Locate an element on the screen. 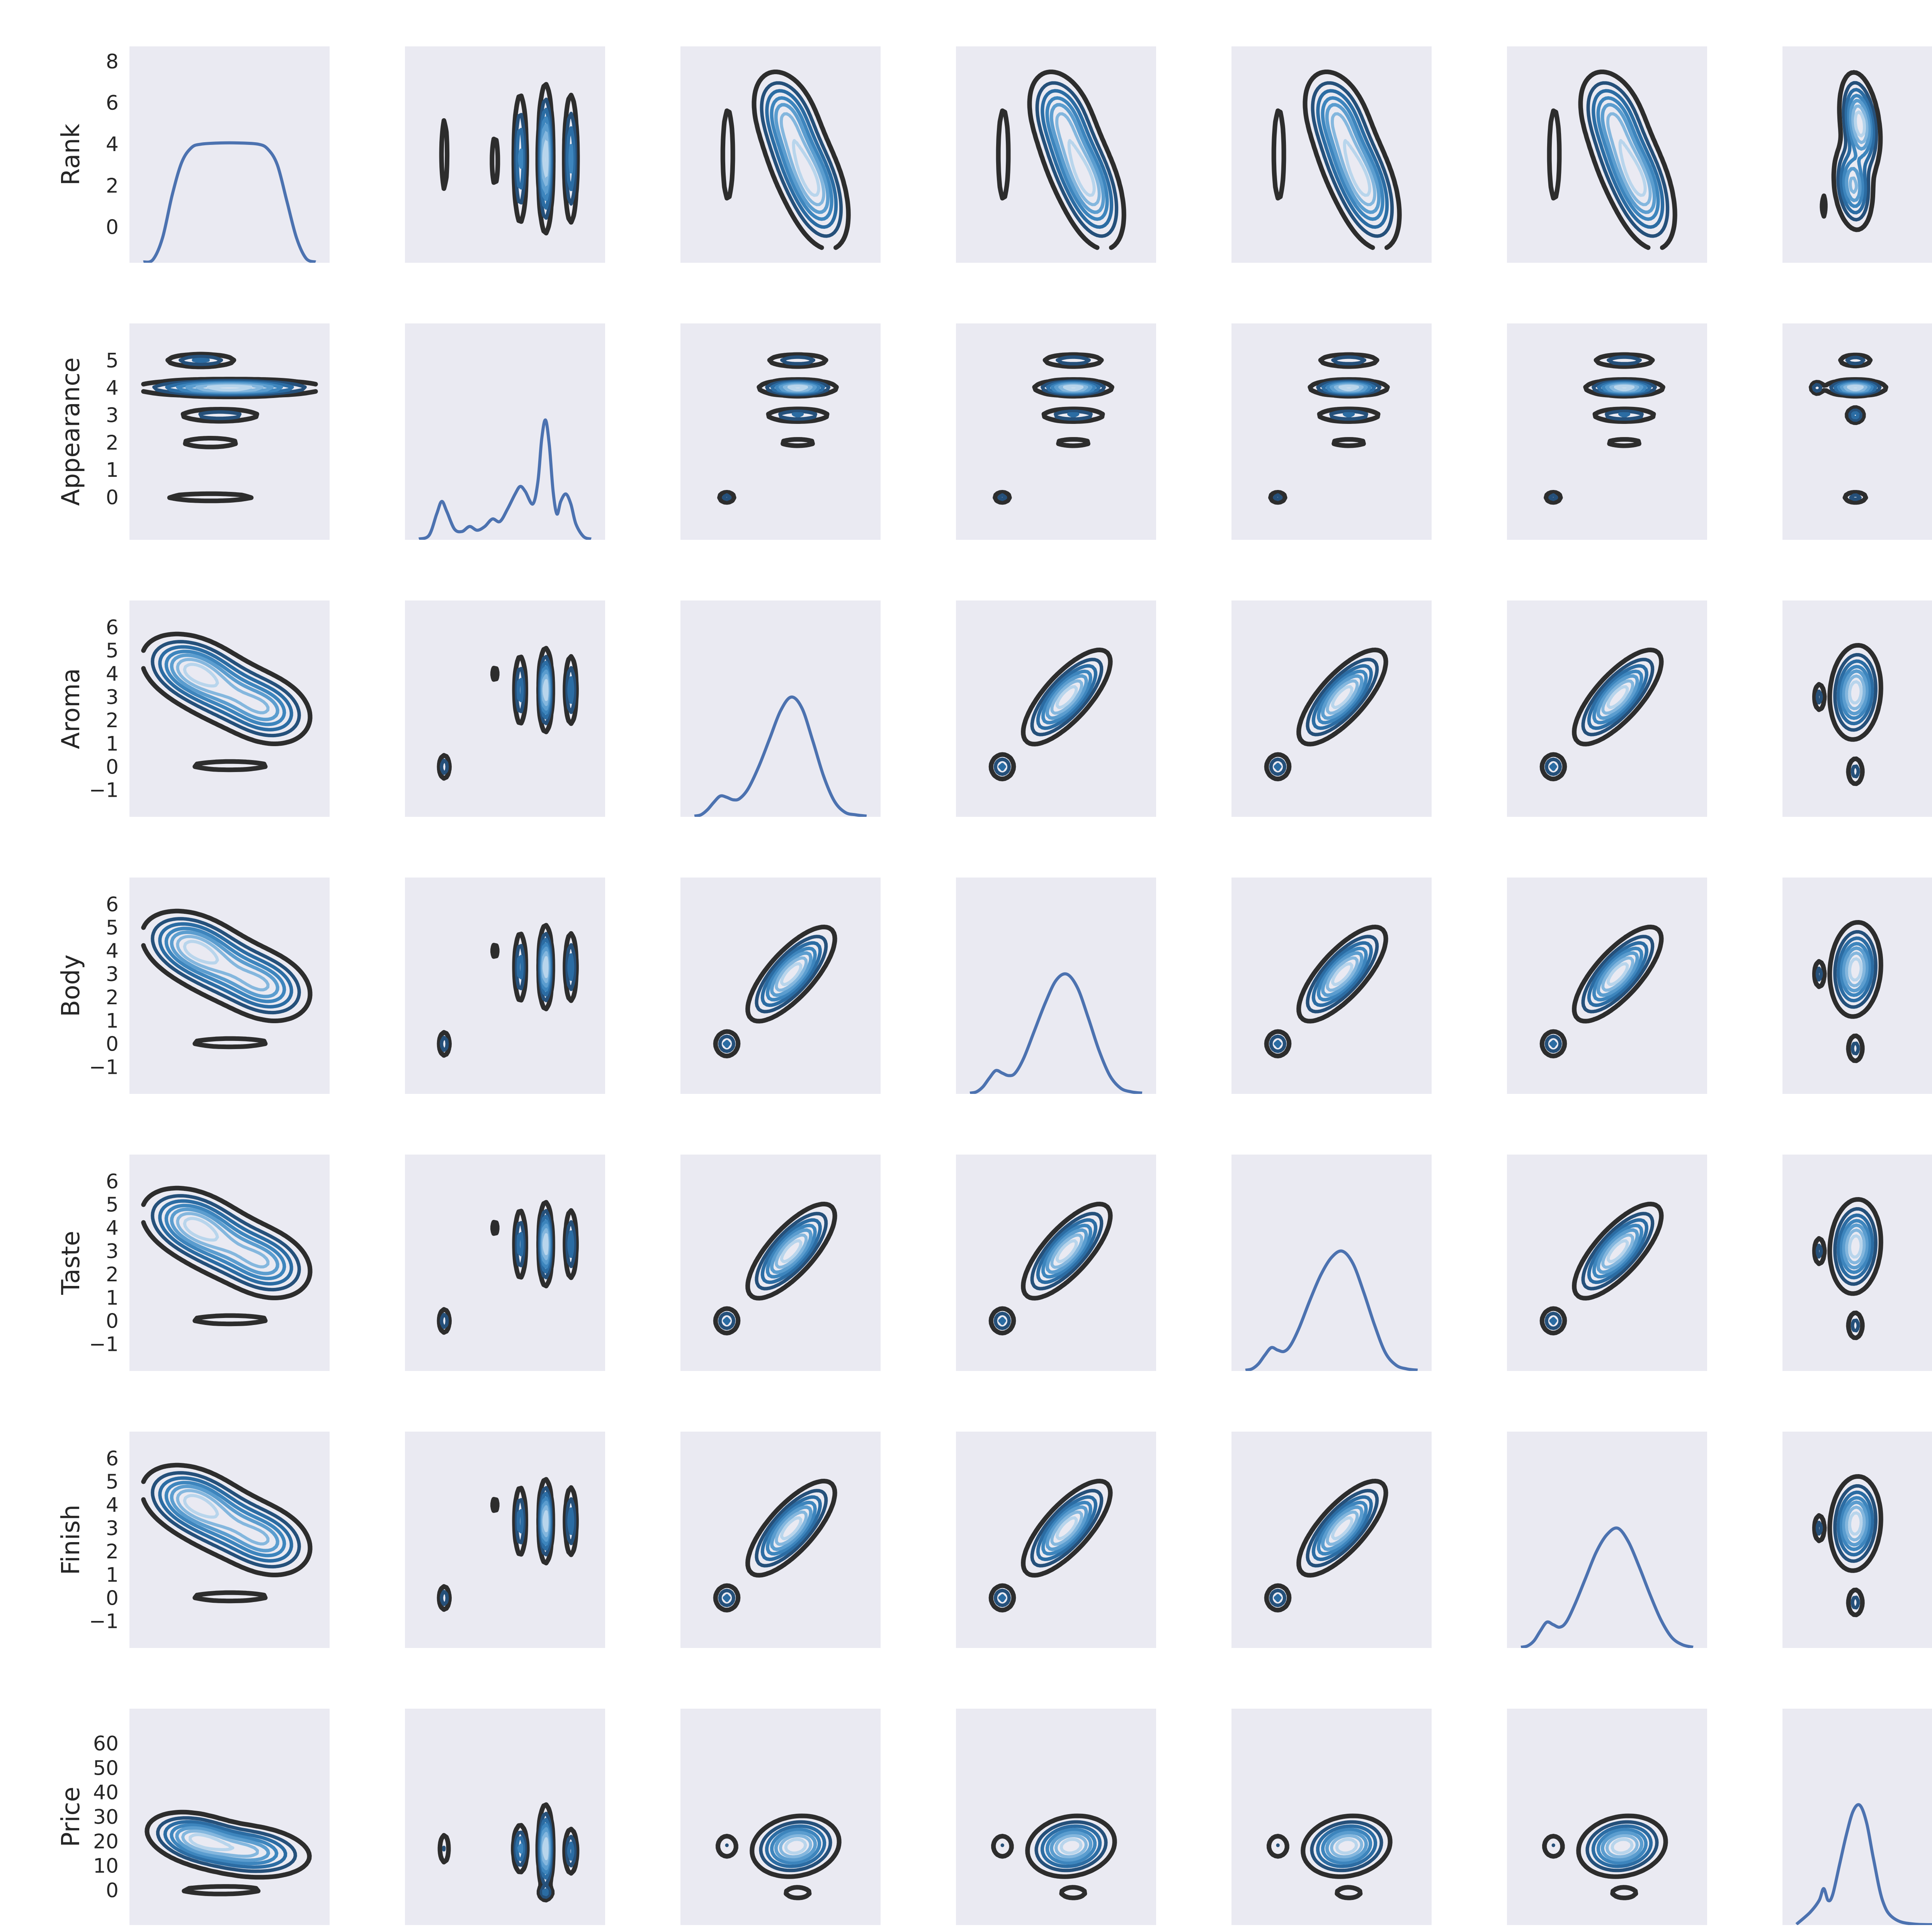 Image resolution: width=1932 pixels, height=1932 pixels. subplot-aroma-vs-body is located at coordinates (1056, 709).